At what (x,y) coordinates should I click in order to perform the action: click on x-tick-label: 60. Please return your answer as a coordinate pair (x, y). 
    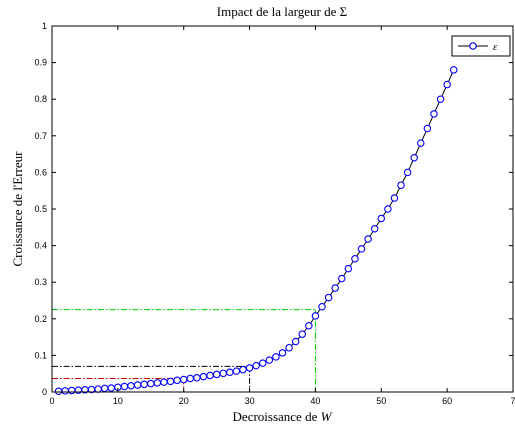
    Looking at the image, I should click on (447, 401).